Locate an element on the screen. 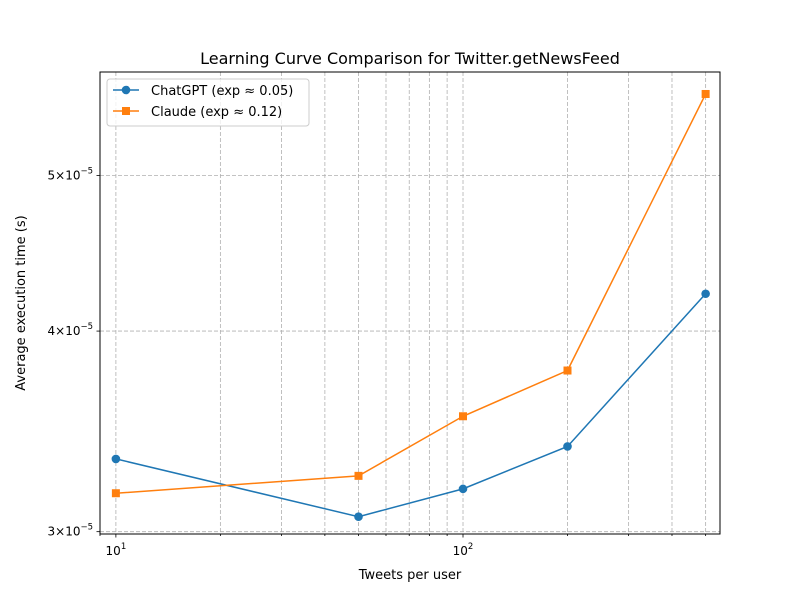 The image size is (800, 600). legend-marker-claude is located at coordinates (126, 111).